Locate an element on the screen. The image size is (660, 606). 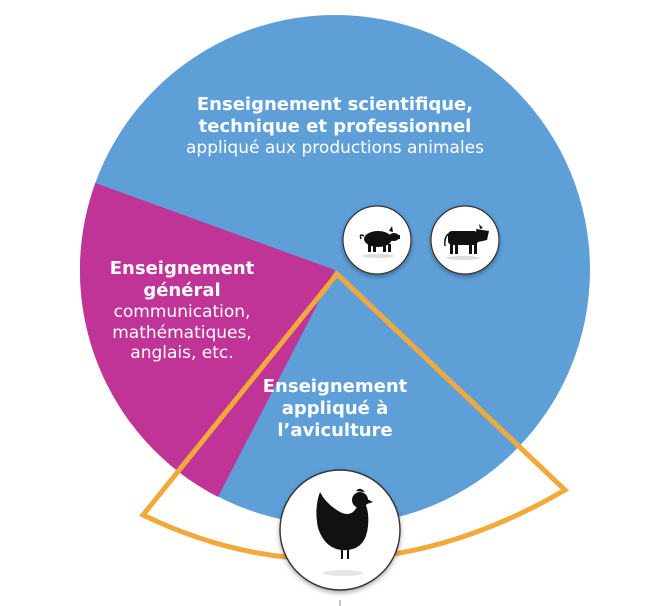
label-general-detail2: mathématiques, is located at coordinates (182, 332).